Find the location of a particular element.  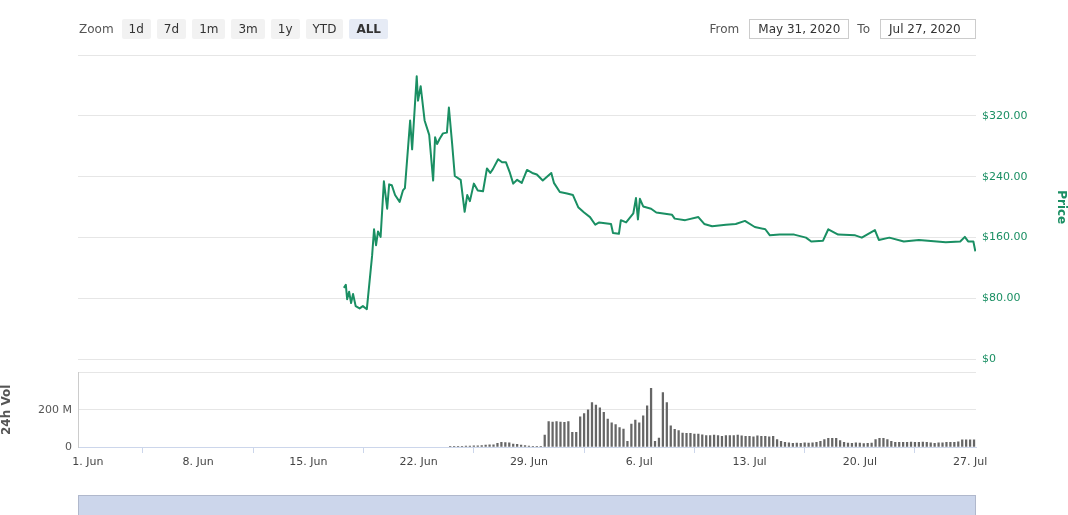

text: May 31, 2020 is located at coordinates (799, 29).